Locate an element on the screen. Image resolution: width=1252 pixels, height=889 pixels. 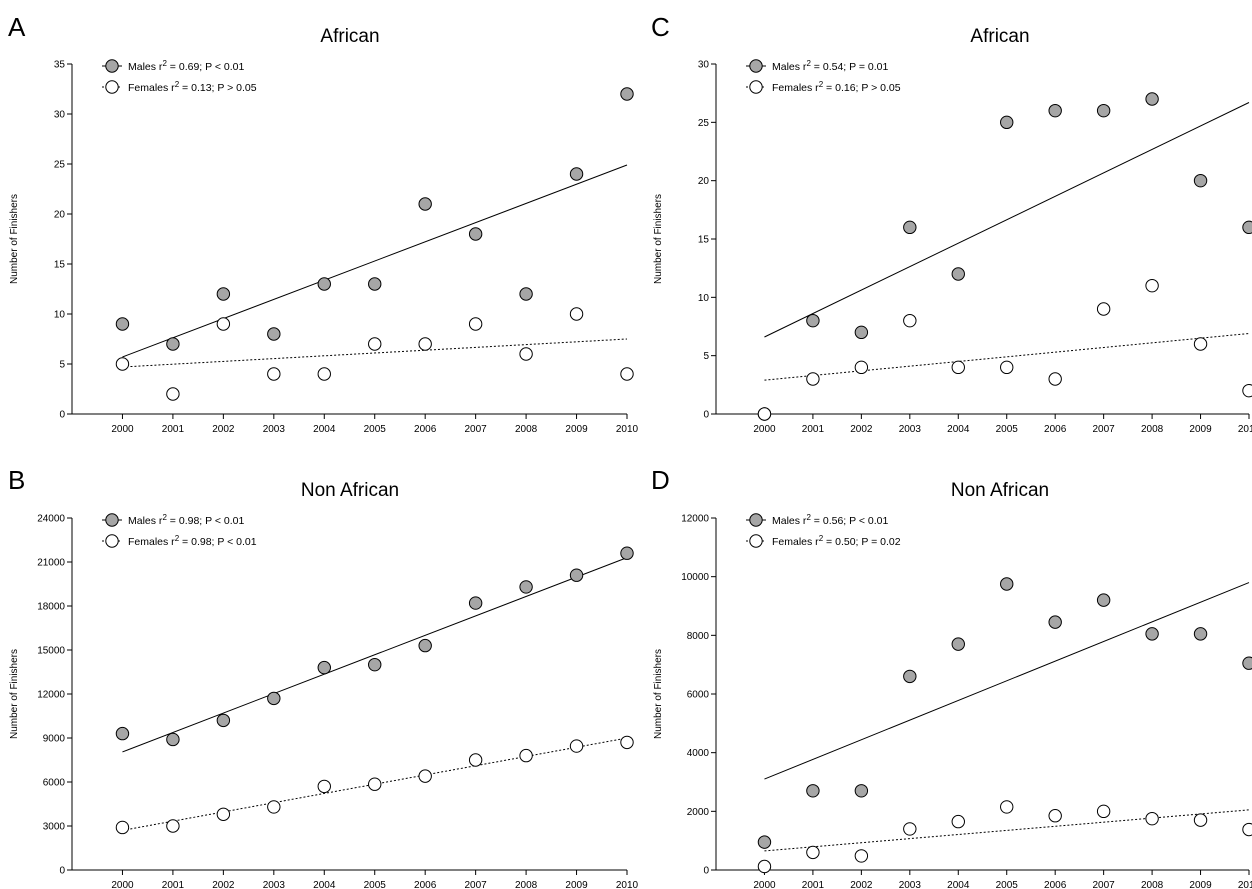
y-tick-label: 15000 is located at coordinates (51, 651).